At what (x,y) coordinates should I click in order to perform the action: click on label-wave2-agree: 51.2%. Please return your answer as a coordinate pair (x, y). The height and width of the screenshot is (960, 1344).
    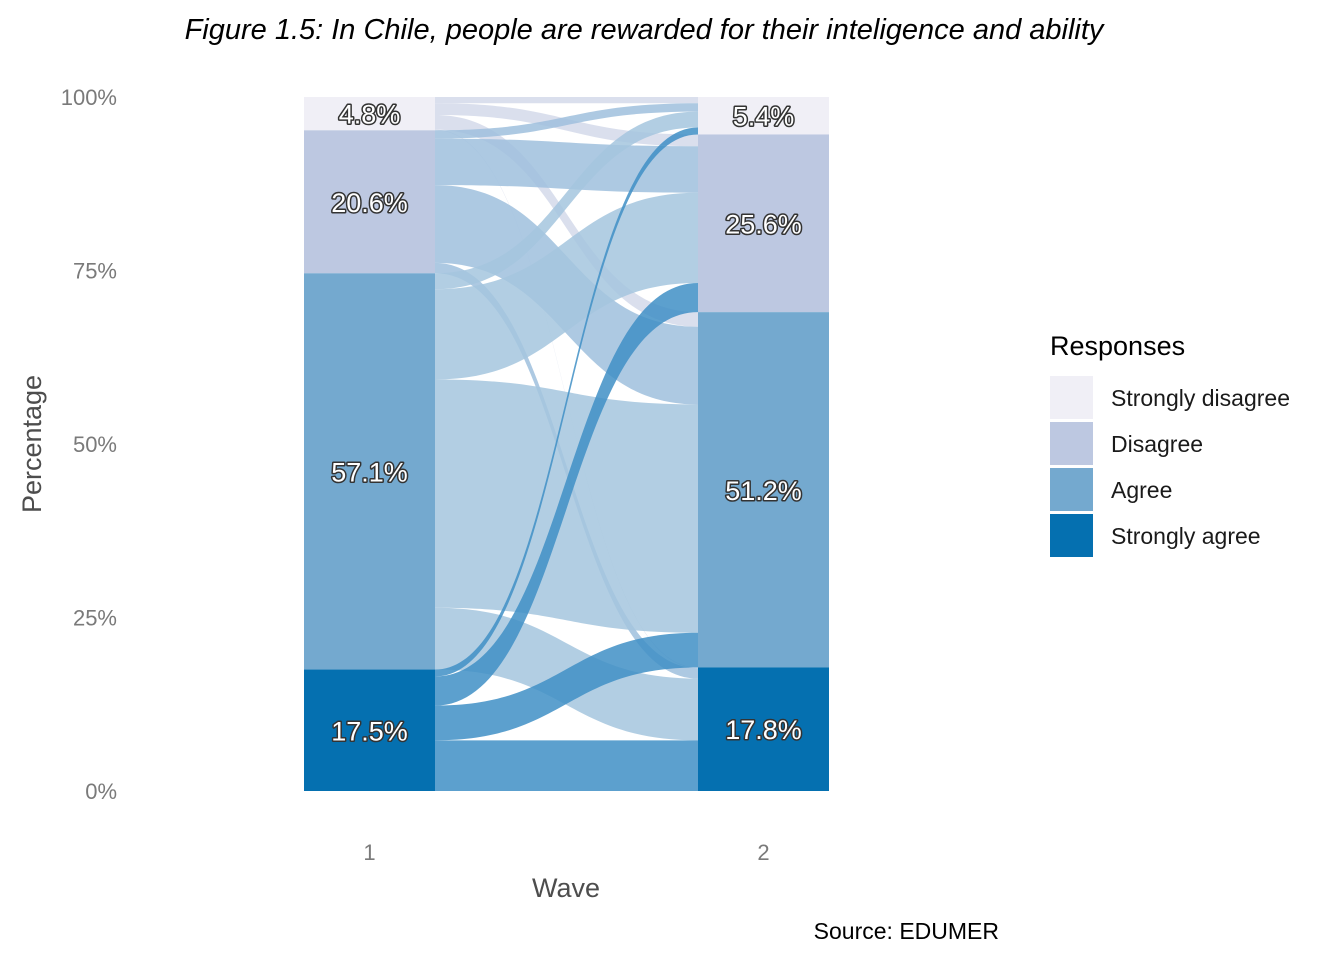
    Looking at the image, I should click on (763, 491).